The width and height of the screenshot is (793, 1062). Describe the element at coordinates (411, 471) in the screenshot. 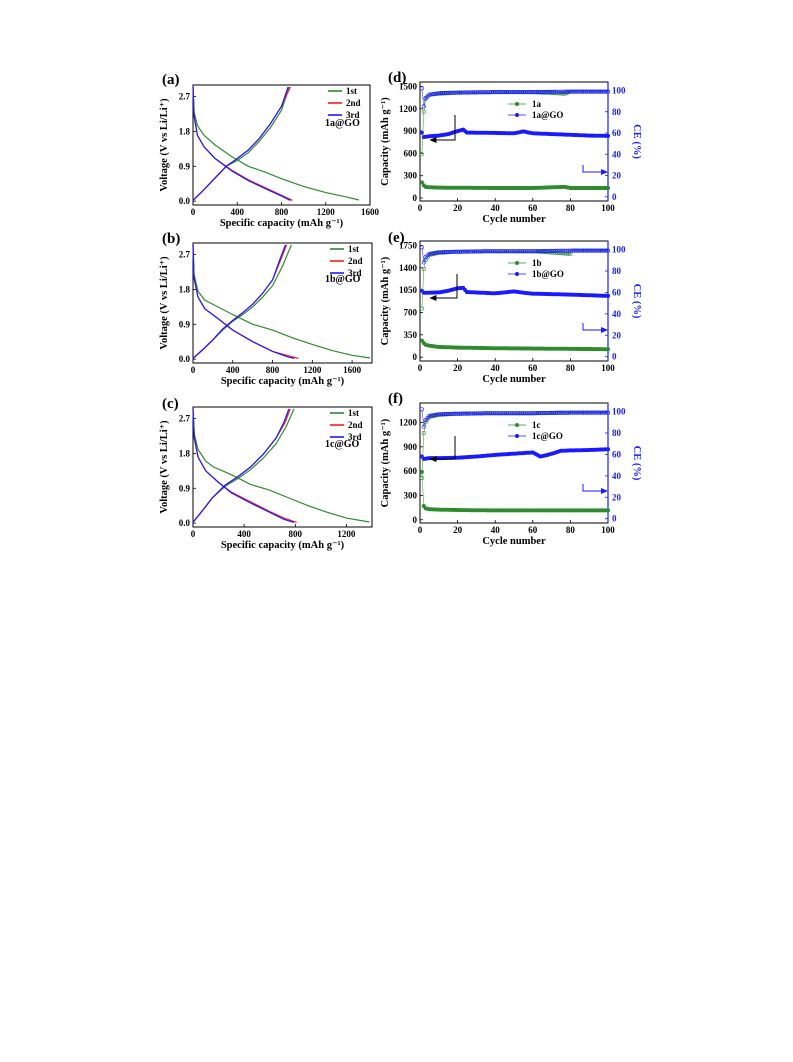

I see `y-tick-label: 600` at that location.